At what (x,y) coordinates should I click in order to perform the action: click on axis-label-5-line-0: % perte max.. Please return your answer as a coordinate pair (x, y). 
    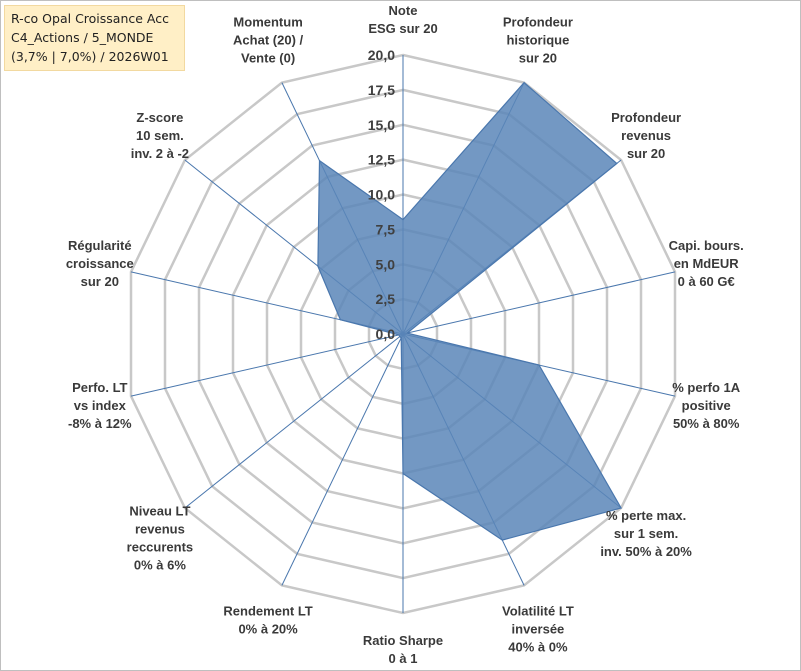
    Looking at the image, I should click on (646, 515).